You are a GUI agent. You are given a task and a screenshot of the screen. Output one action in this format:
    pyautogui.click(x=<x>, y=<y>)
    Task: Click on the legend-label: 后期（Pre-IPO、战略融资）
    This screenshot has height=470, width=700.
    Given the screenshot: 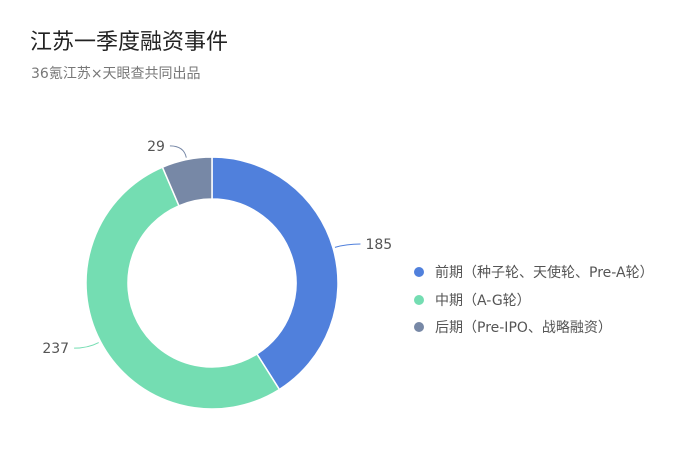 What is the action you would take?
    pyautogui.click(x=523, y=328)
    